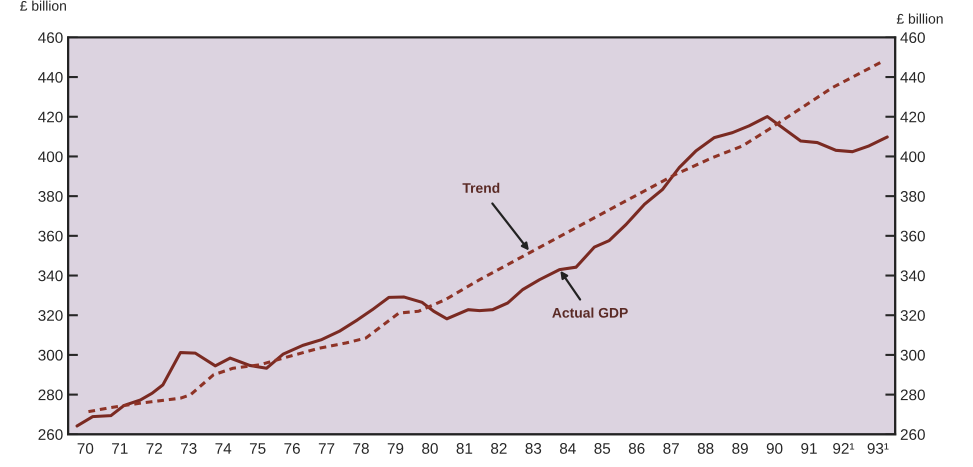  Describe the element at coordinates (912, 196) in the screenshot. I see `y2-tick-label: 380` at that location.